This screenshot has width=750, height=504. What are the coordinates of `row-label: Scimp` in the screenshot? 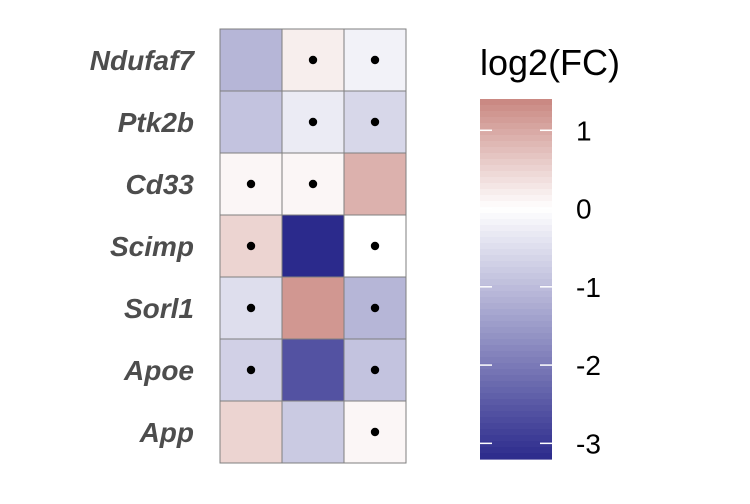 It's located at (152, 246).